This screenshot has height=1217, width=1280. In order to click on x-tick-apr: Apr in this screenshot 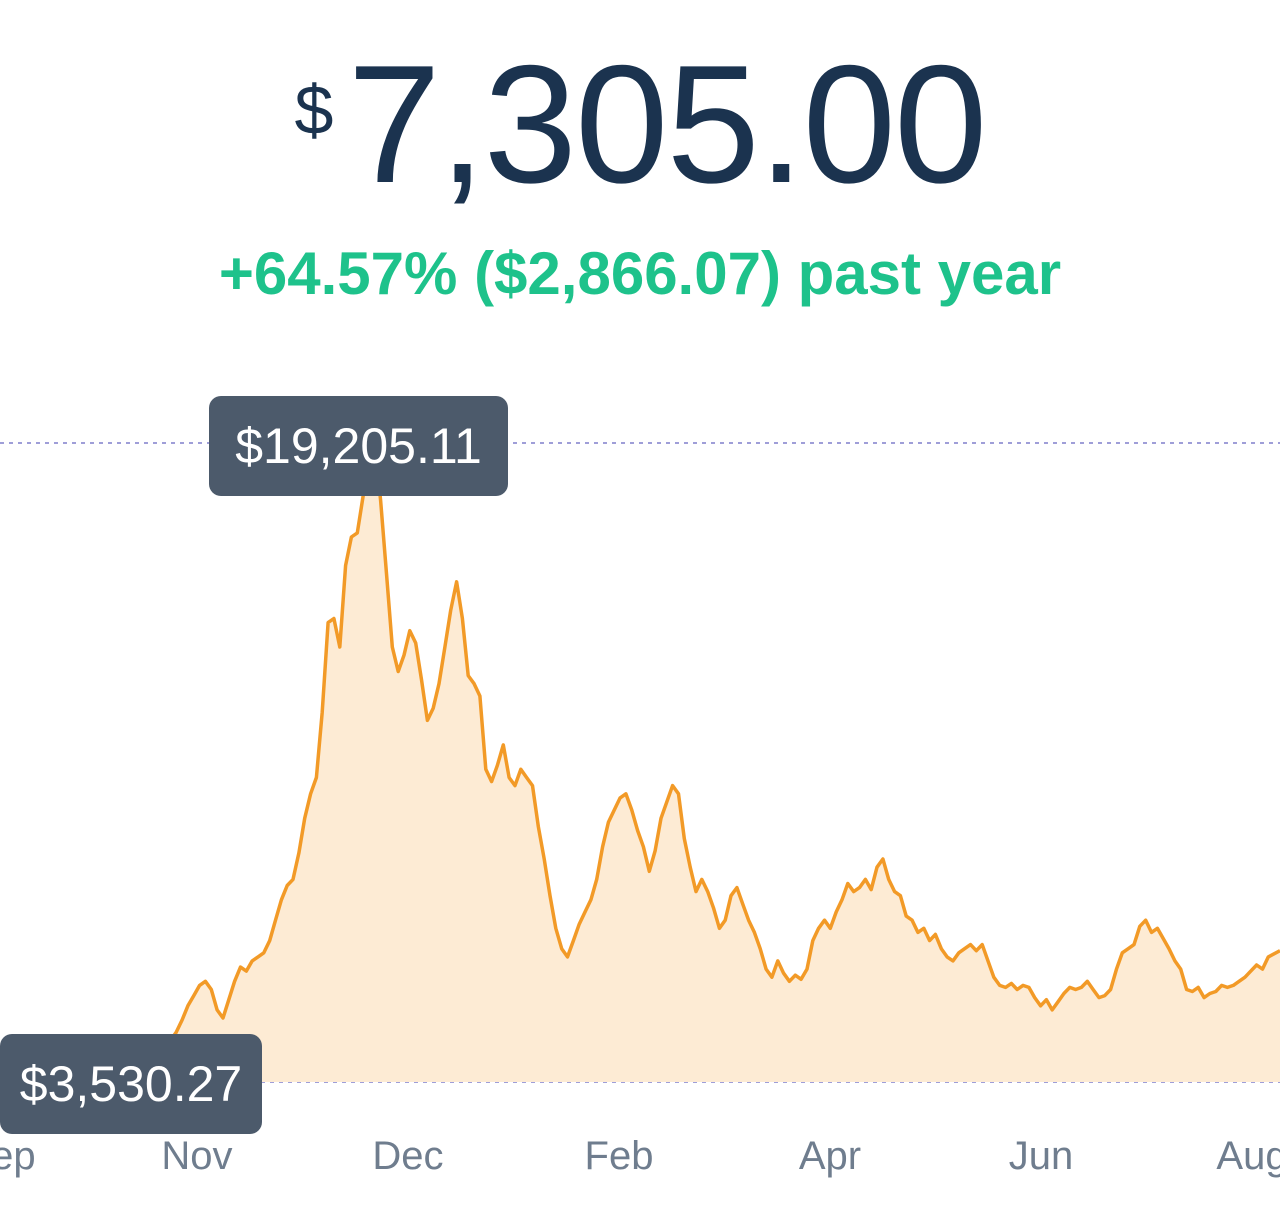, I will do `click(830, 1156)`.